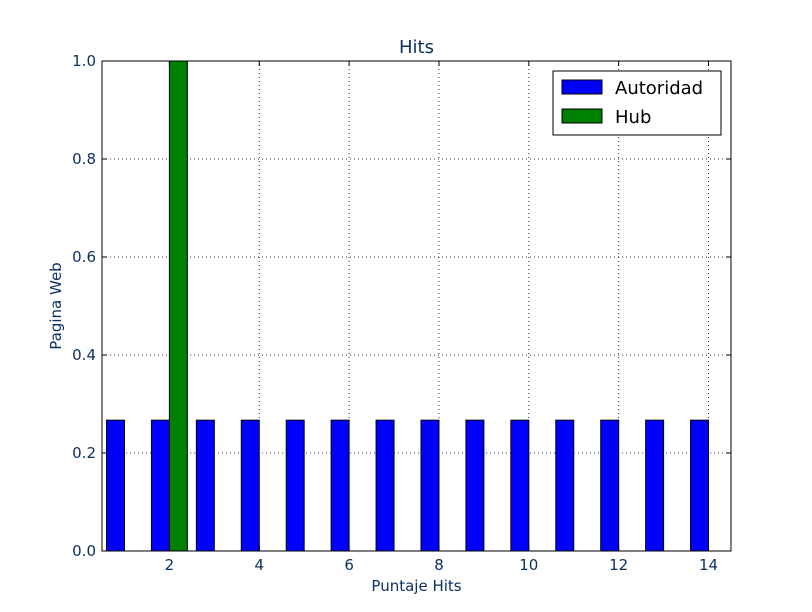 The width and height of the screenshot is (812, 612). What do you see at coordinates (582, 116) in the screenshot?
I see `legend-swatch-hub` at bounding box center [582, 116].